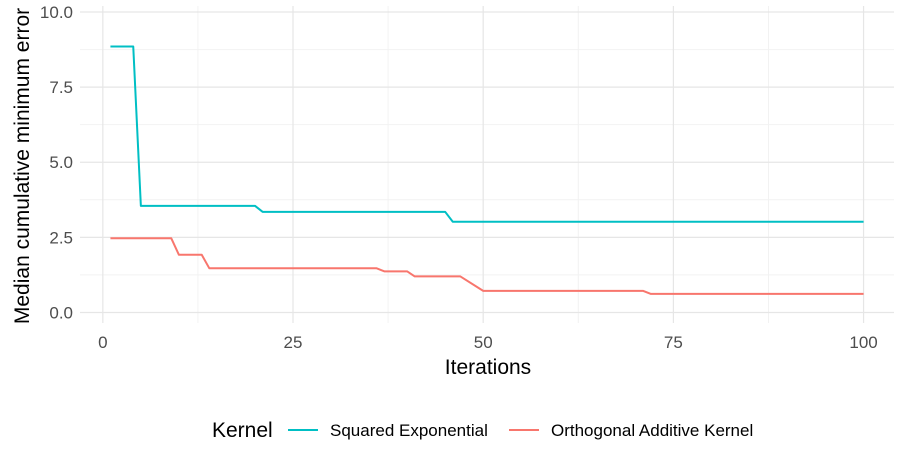  What do you see at coordinates (487, 266) in the screenshot?
I see `series-line-orthogonal-additive-kernel` at bounding box center [487, 266].